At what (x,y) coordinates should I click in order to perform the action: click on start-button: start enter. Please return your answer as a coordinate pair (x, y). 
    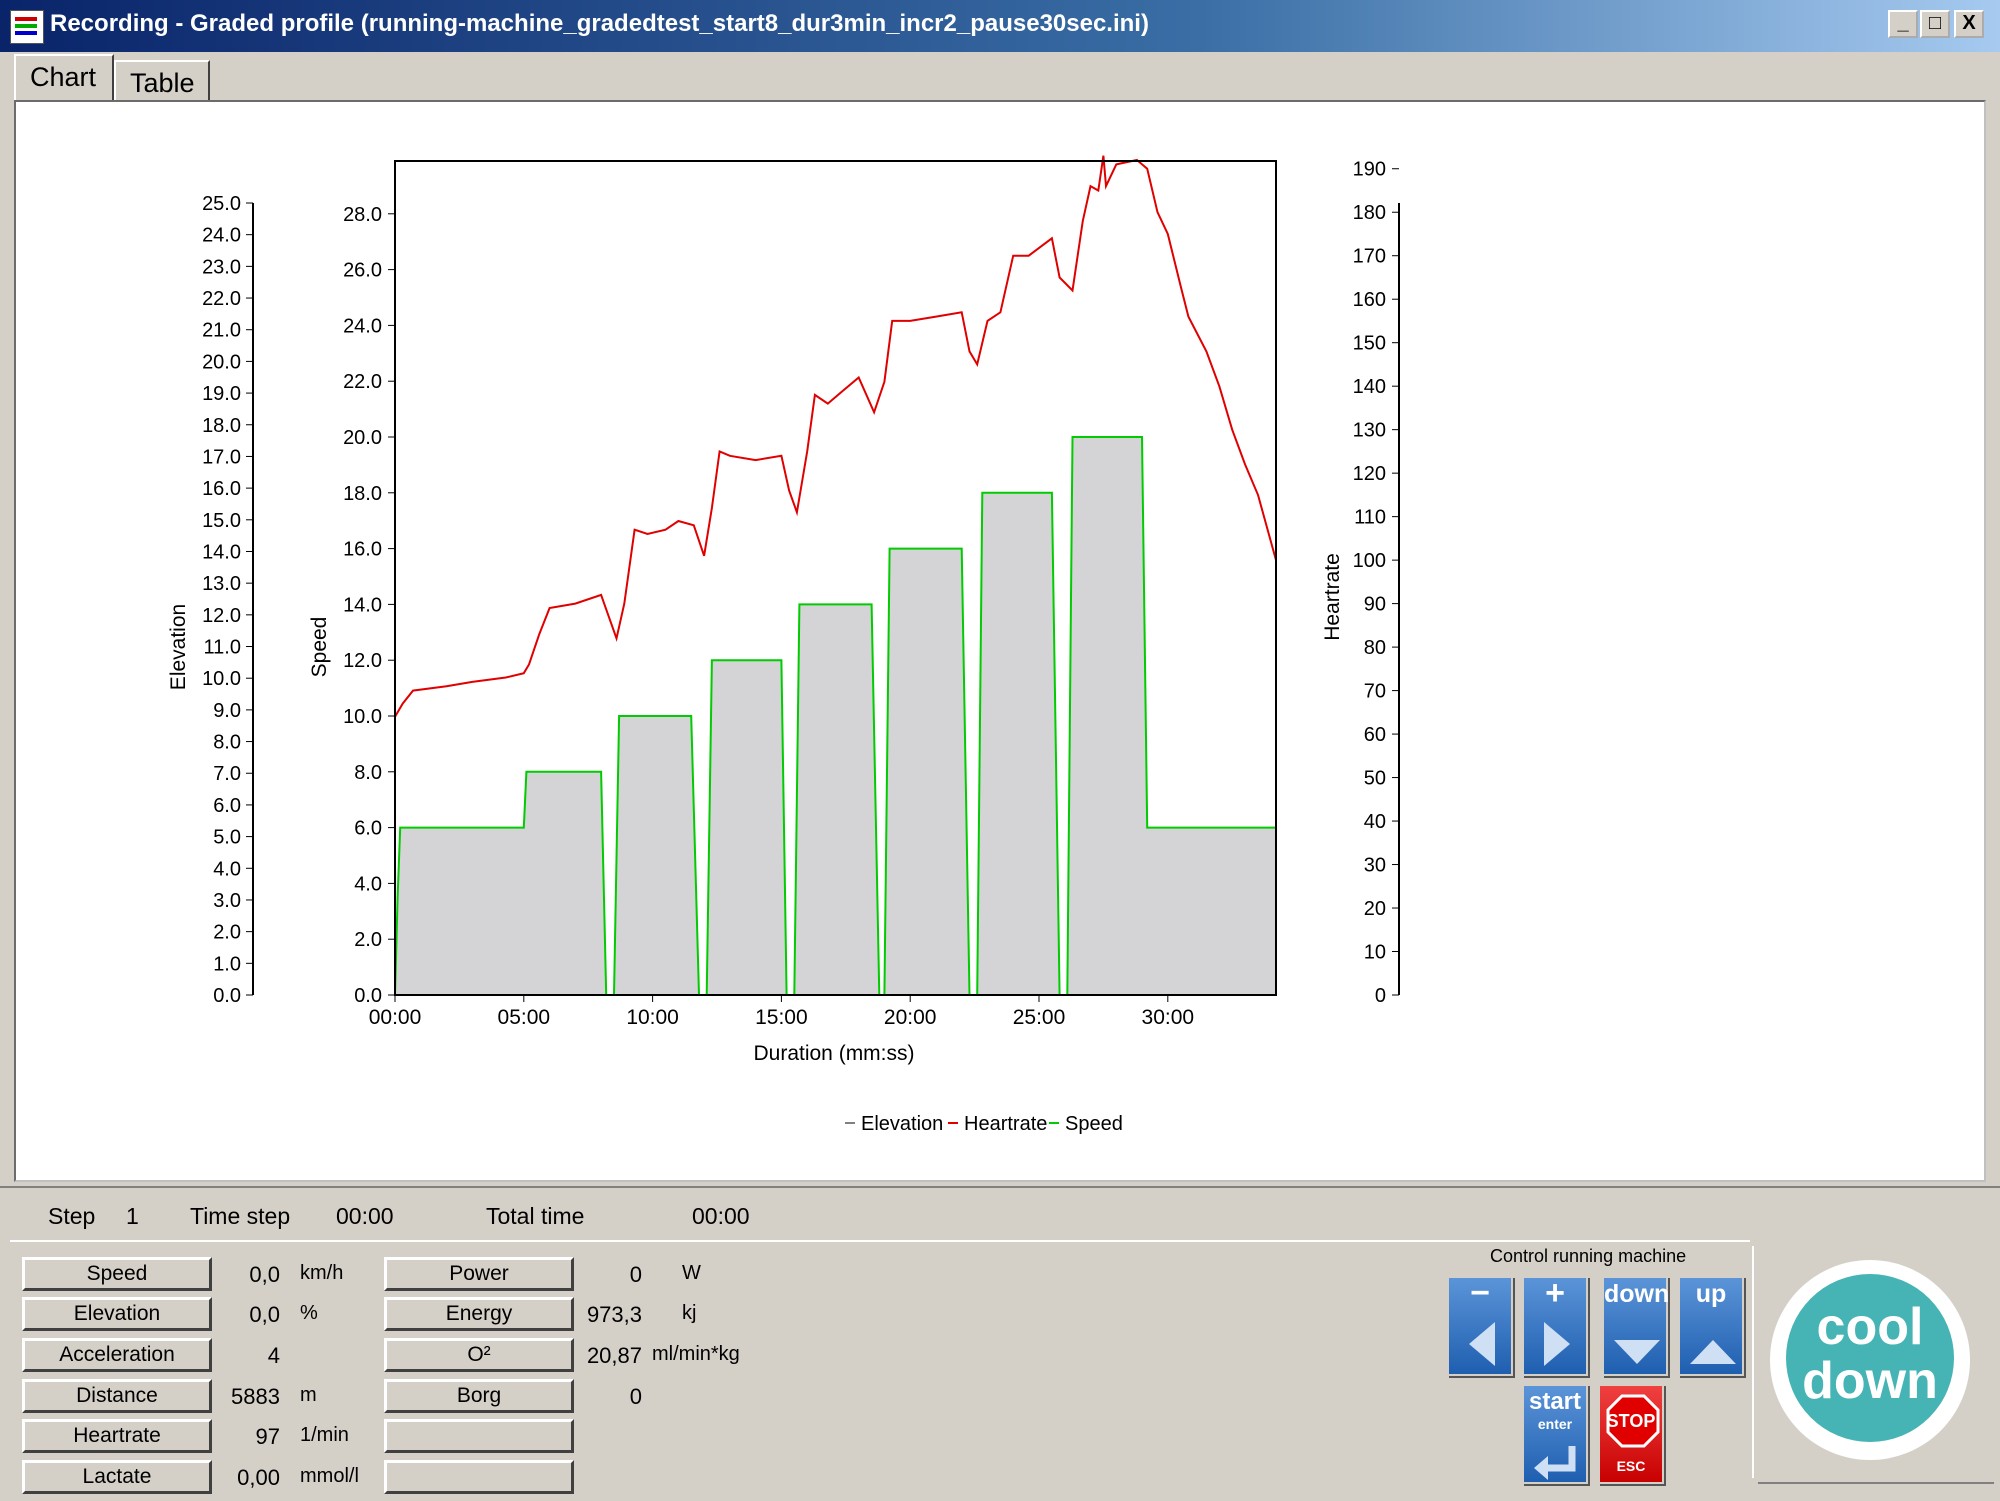
    Looking at the image, I should click on (1555, 1434).